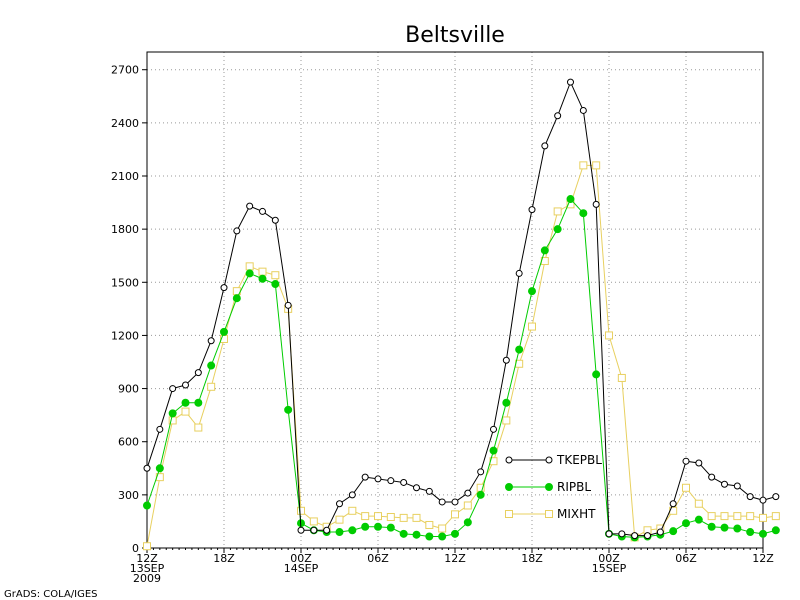 The height and width of the screenshot is (600, 800). Describe the element at coordinates (125, 176) in the screenshot. I see `y-tick-label: 2100` at that location.